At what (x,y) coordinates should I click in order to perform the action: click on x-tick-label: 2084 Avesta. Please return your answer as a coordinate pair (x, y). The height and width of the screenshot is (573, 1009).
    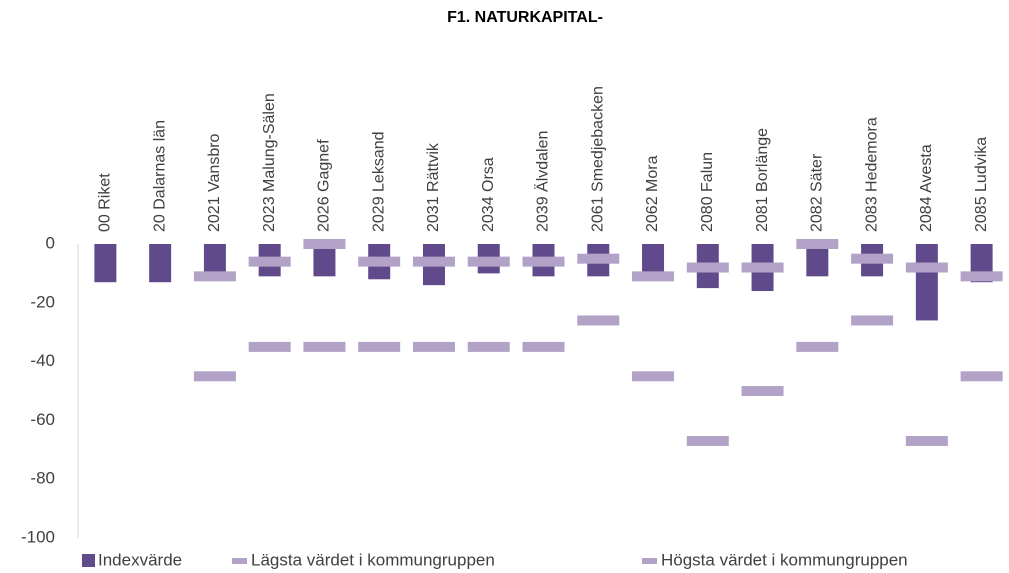
    Looking at the image, I should click on (926, 188).